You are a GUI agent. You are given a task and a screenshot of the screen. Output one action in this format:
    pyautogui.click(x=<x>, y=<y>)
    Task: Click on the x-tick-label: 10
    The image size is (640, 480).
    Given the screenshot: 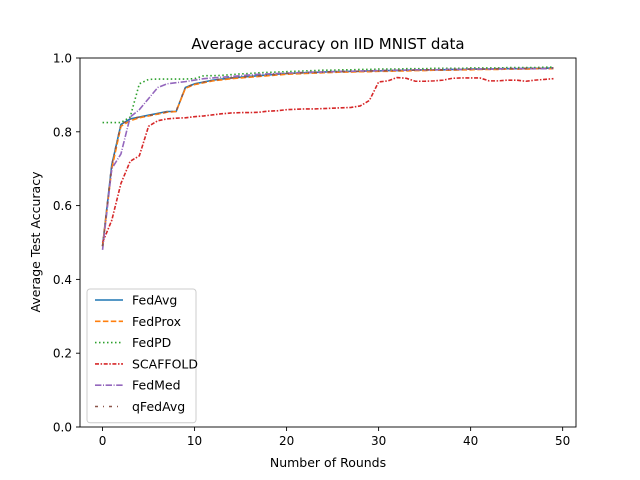 What is the action you would take?
    pyautogui.click(x=194, y=441)
    